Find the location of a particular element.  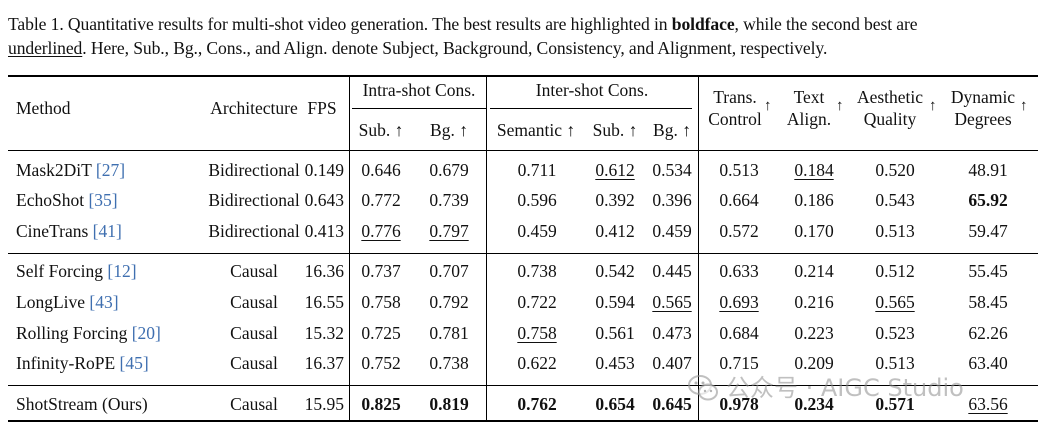

cell-text: 0.216 is located at coordinates (814, 302).